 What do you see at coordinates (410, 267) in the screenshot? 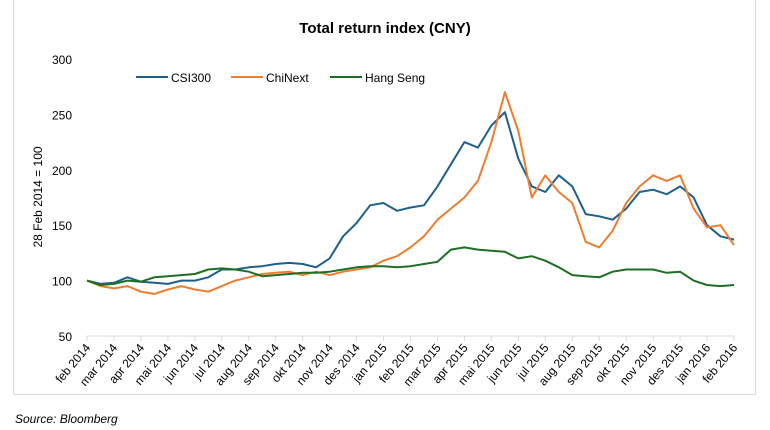
I see `series-line-hang-seng` at bounding box center [410, 267].